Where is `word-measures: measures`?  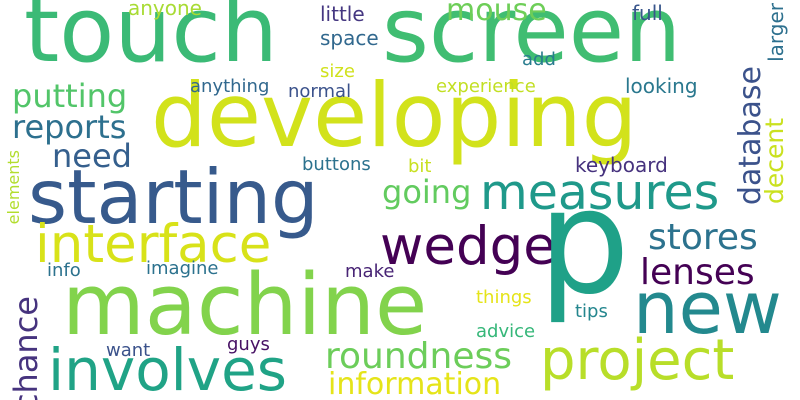 word-measures: measures is located at coordinates (600, 192).